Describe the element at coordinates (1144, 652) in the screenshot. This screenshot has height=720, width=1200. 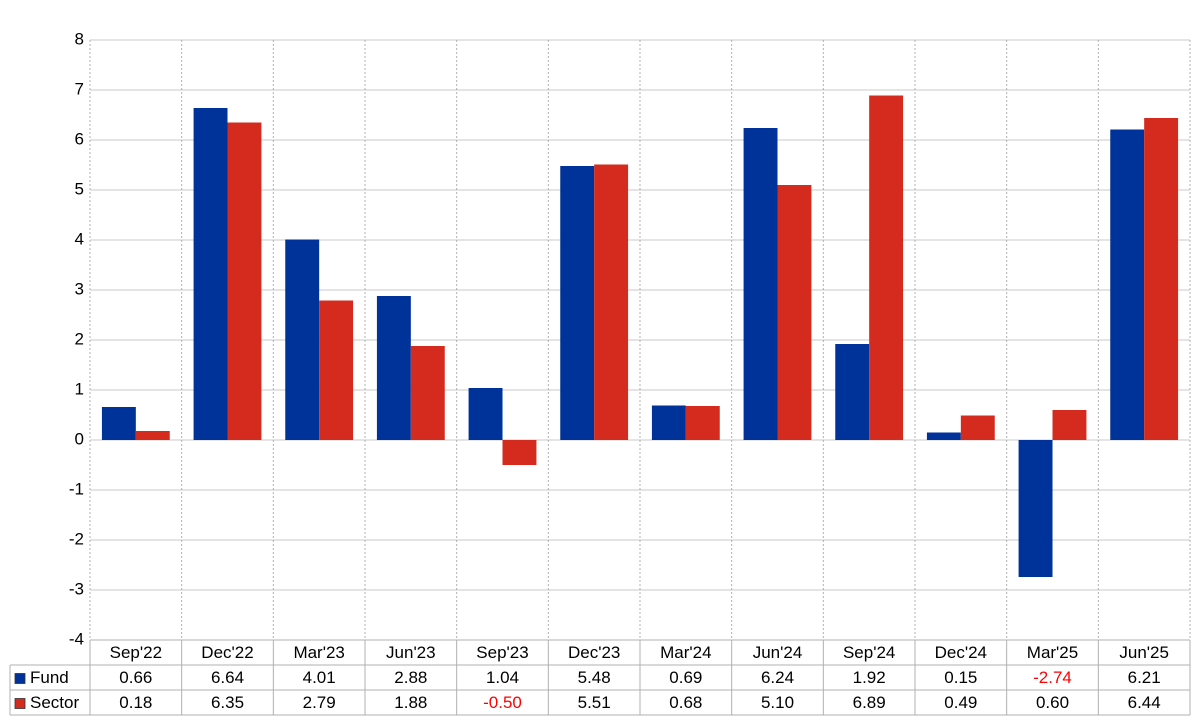
I see `x-tick-label: Jun'25` at that location.